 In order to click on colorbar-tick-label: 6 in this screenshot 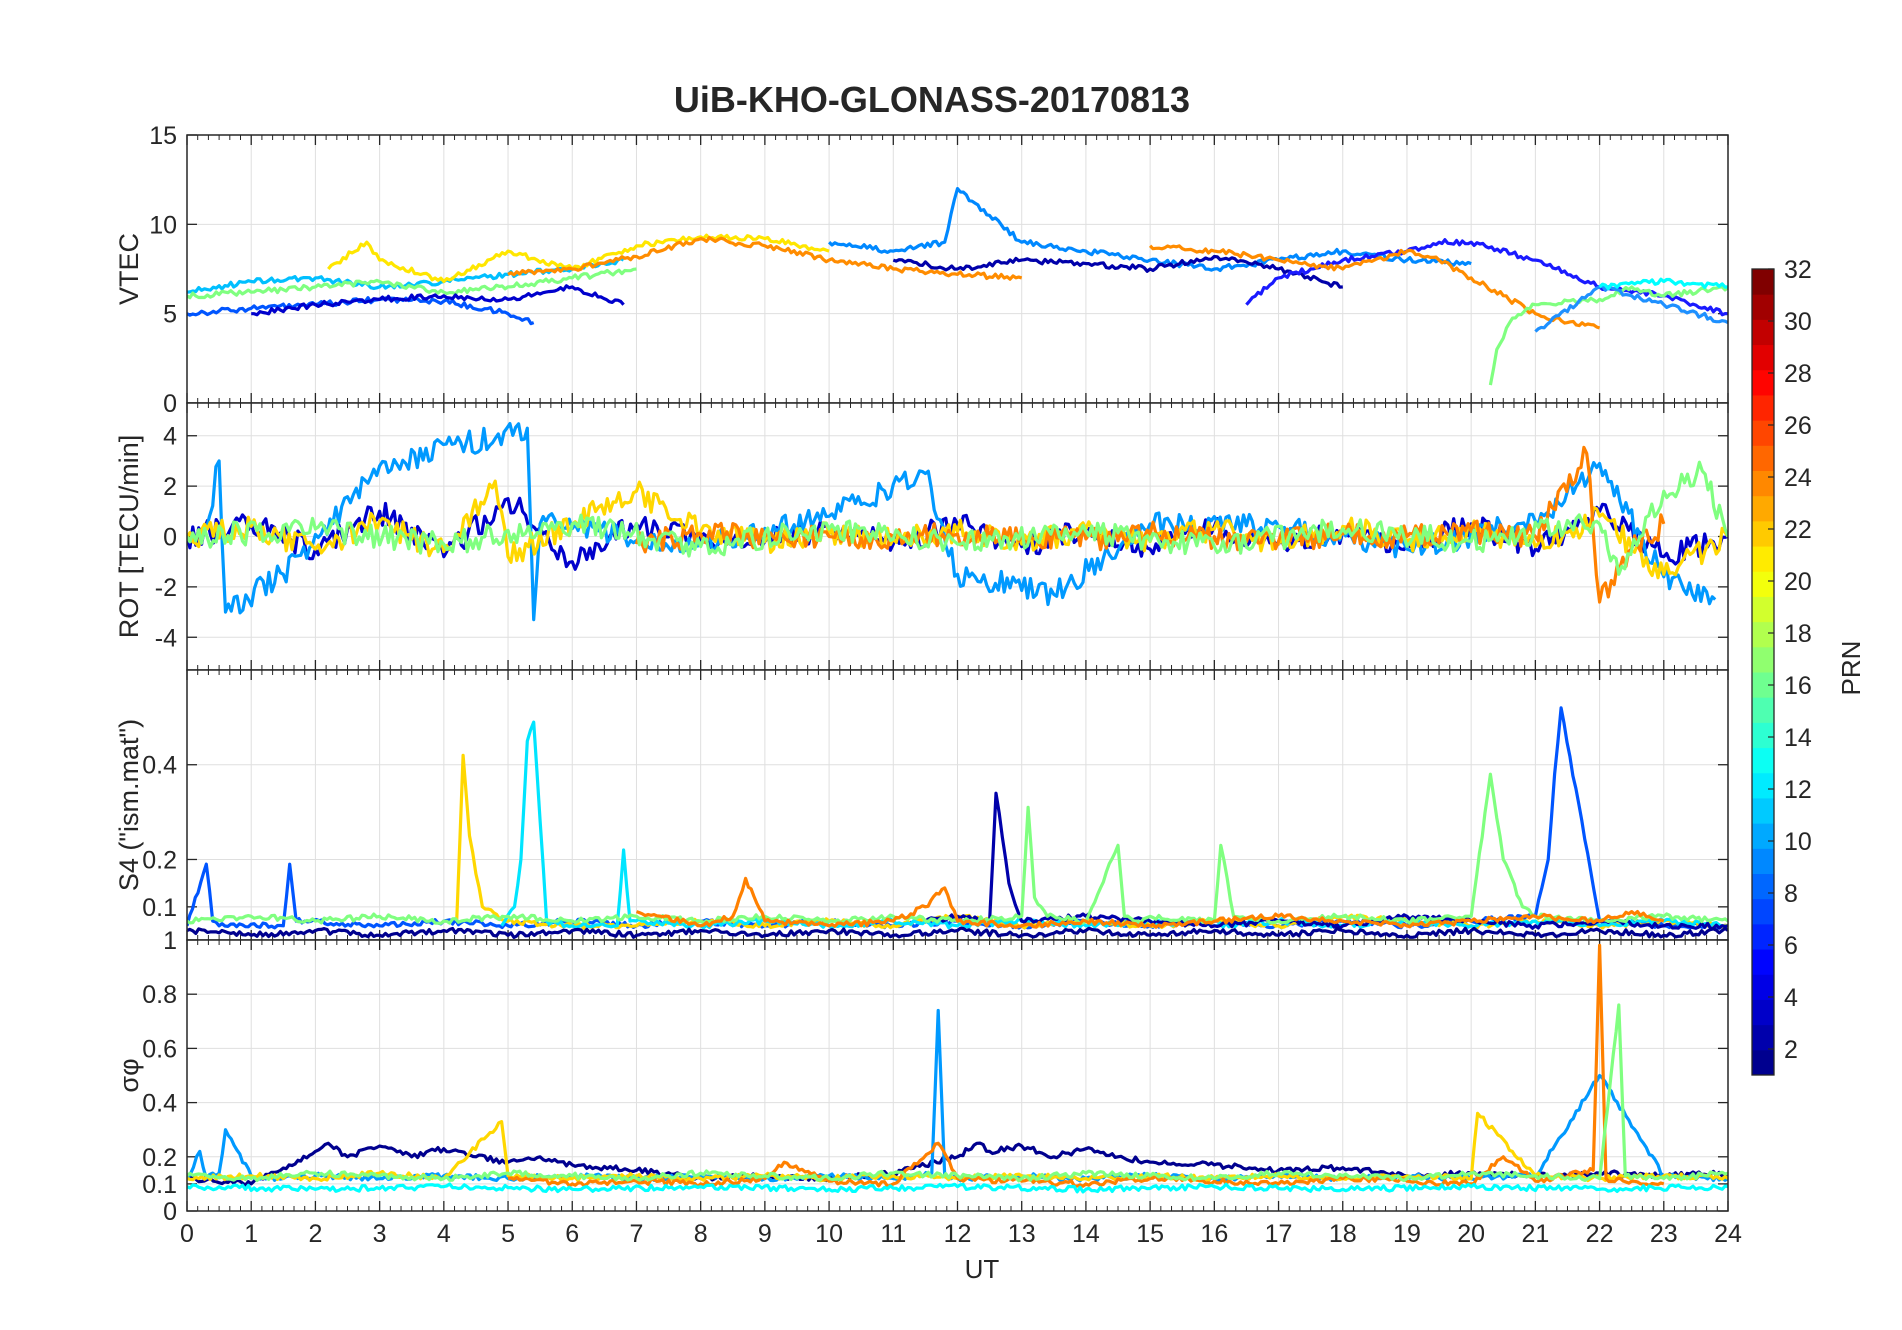, I will do `click(1791, 946)`.